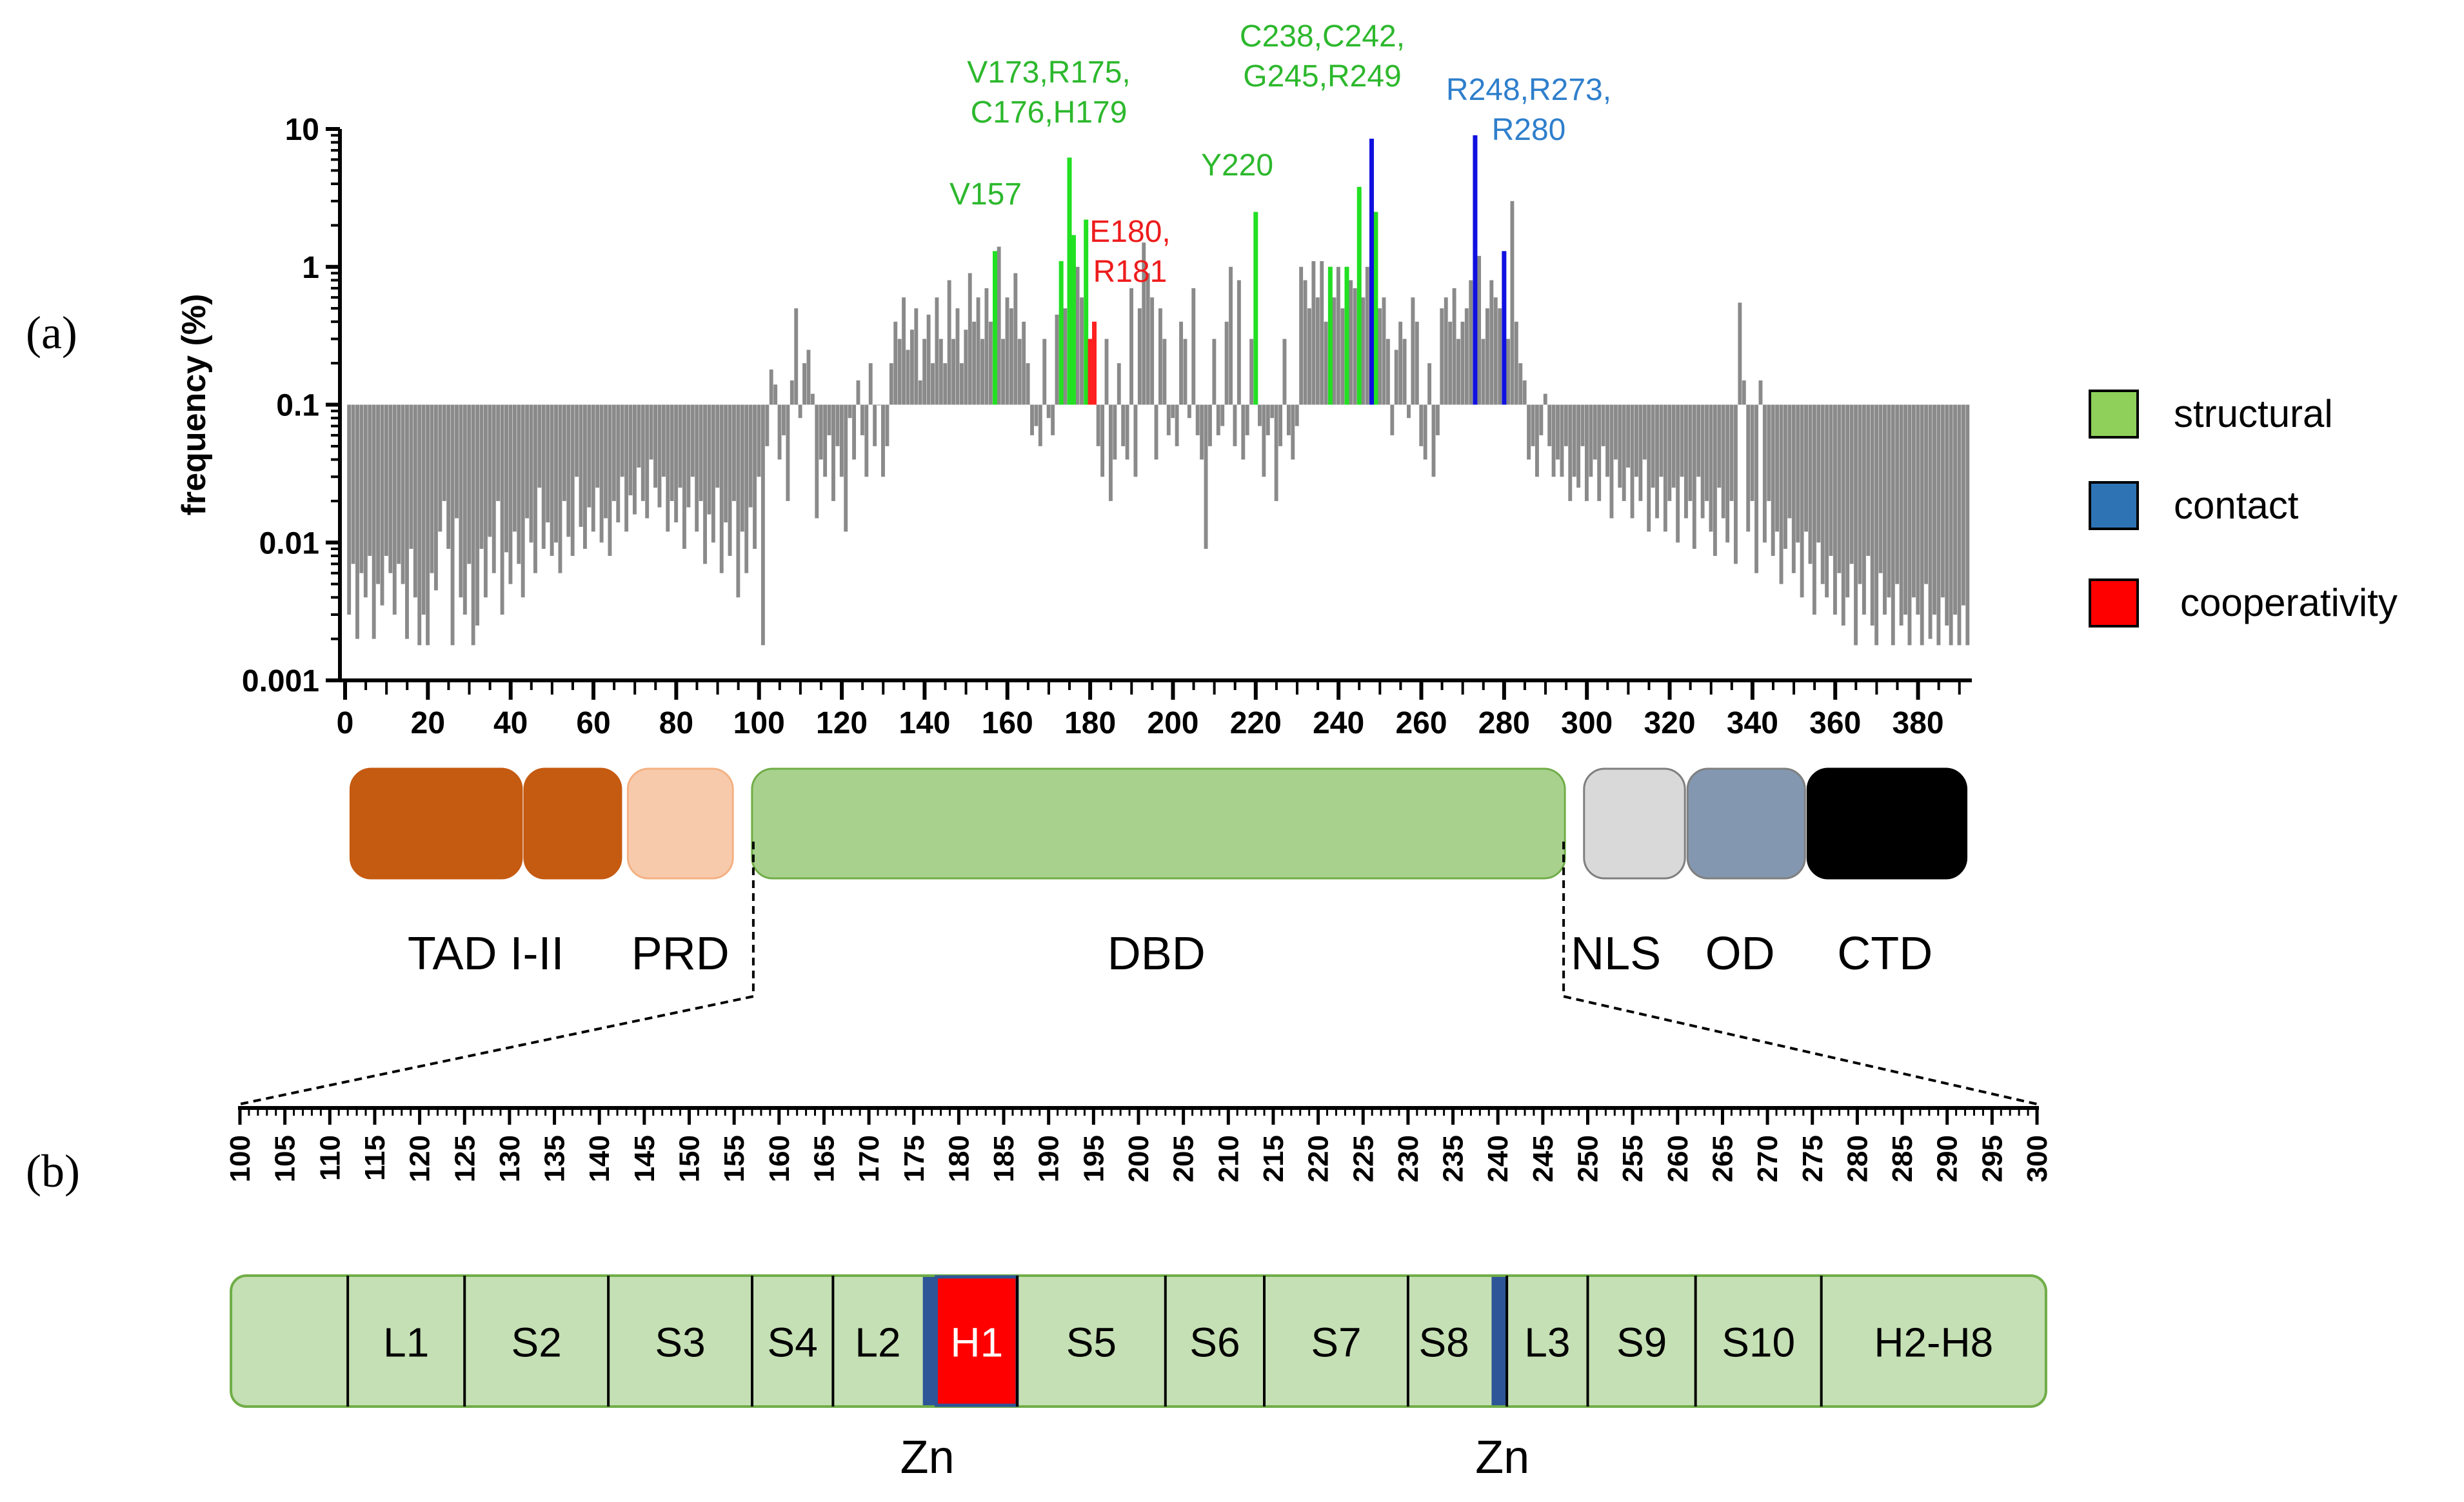 The width and height of the screenshot is (2464, 1502). What do you see at coordinates (375, 1158) in the screenshot?
I see `dbd-axis-label: 115` at bounding box center [375, 1158].